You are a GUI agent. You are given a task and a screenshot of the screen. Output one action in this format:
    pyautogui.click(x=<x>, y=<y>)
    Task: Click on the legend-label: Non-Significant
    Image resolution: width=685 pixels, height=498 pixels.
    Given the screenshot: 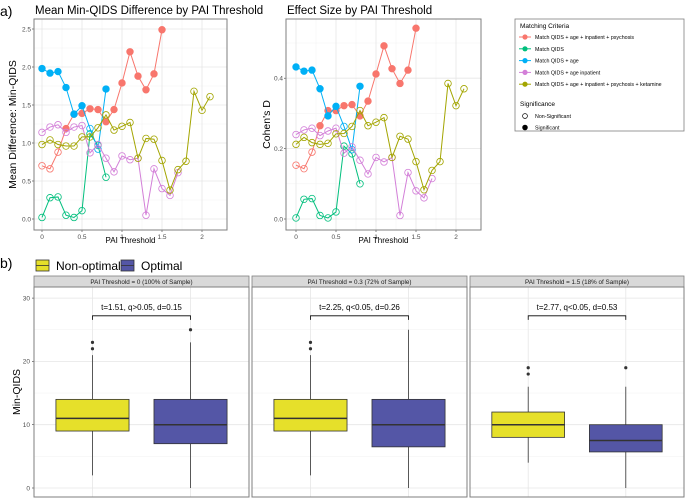 What is the action you would take?
    pyautogui.click(x=553, y=117)
    